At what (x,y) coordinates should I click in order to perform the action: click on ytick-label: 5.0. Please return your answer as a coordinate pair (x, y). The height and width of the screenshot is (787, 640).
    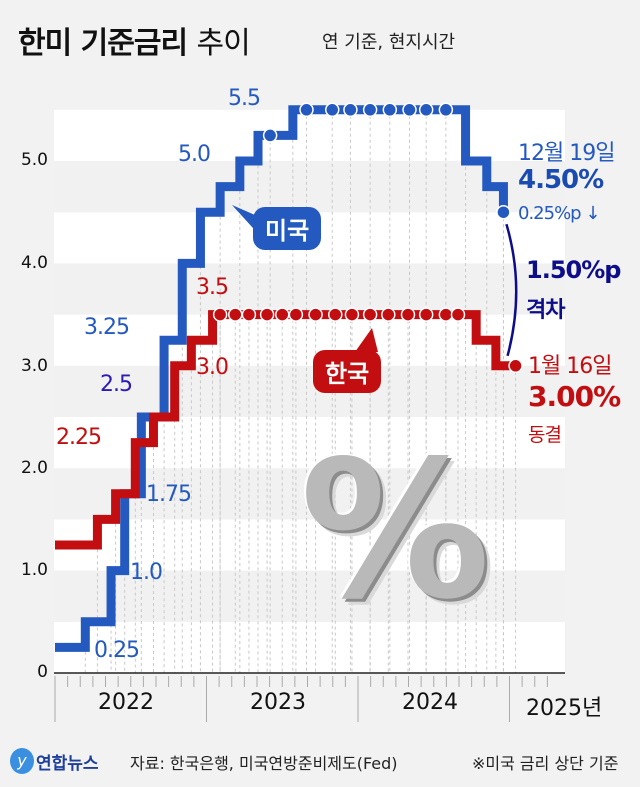
    Looking at the image, I should click on (34, 160).